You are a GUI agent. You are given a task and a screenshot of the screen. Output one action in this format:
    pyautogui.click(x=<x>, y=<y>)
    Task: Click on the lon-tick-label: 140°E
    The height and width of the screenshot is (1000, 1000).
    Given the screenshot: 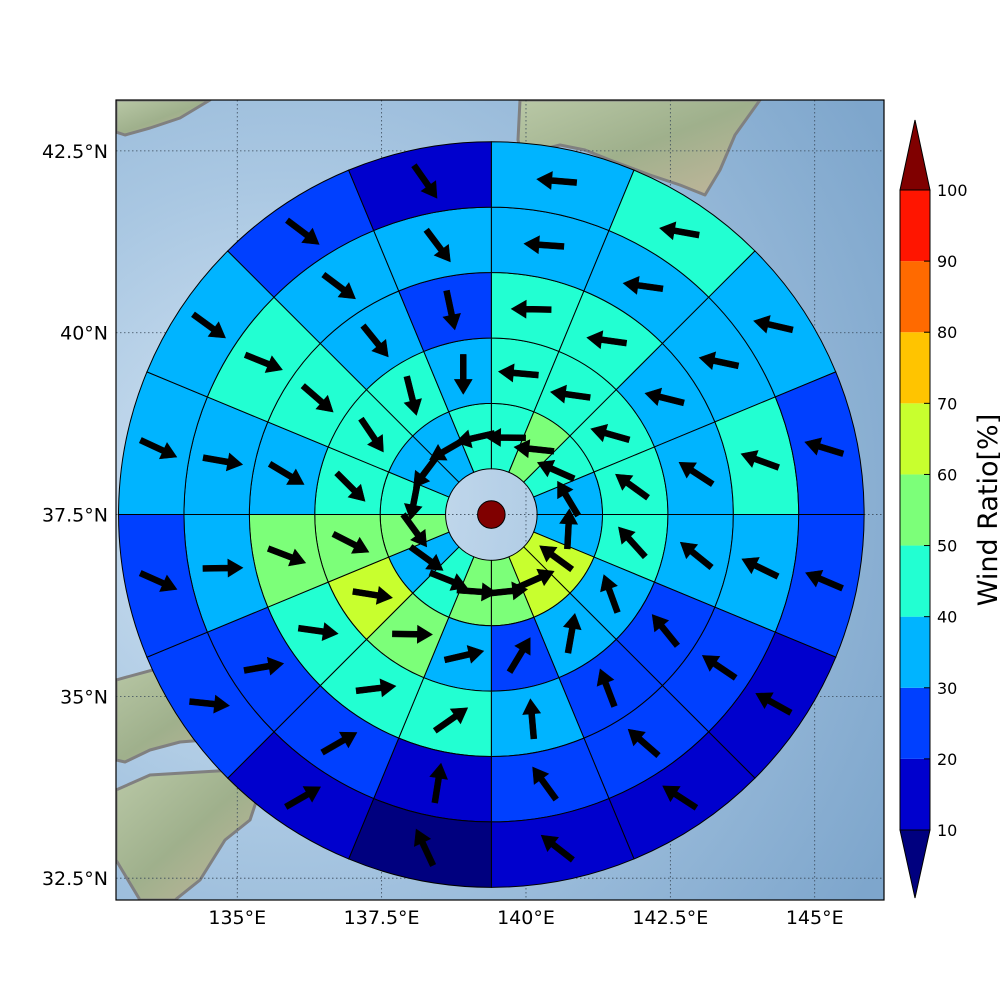 What is the action you would take?
    pyautogui.click(x=526, y=918)
    